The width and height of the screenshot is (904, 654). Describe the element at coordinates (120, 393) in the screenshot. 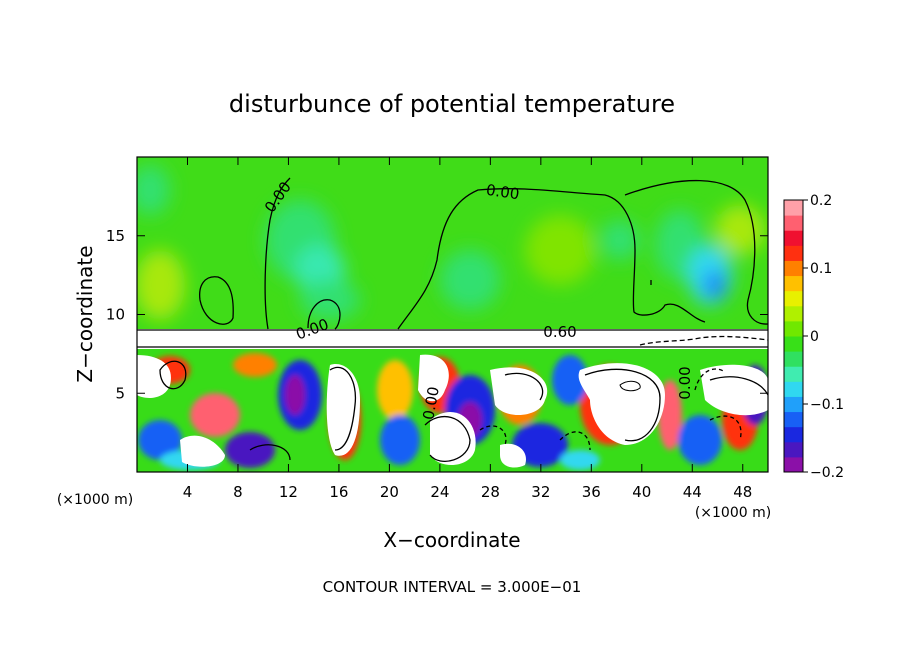

I see `y-tick-label: 5` at that location.